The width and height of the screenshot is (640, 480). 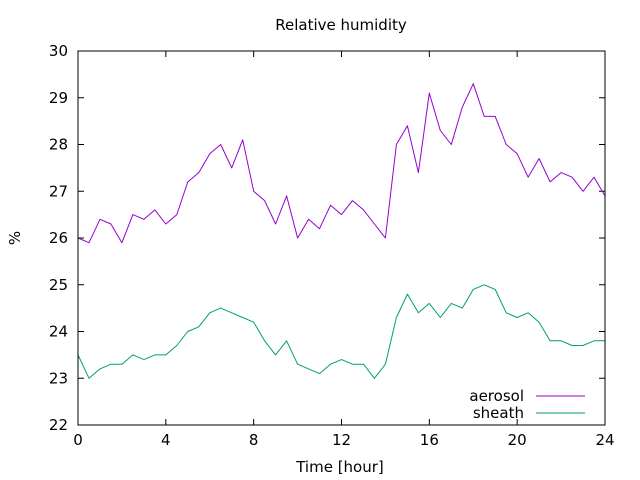 I want to click on x-tick-label: 12, so click(x=341, y=440).